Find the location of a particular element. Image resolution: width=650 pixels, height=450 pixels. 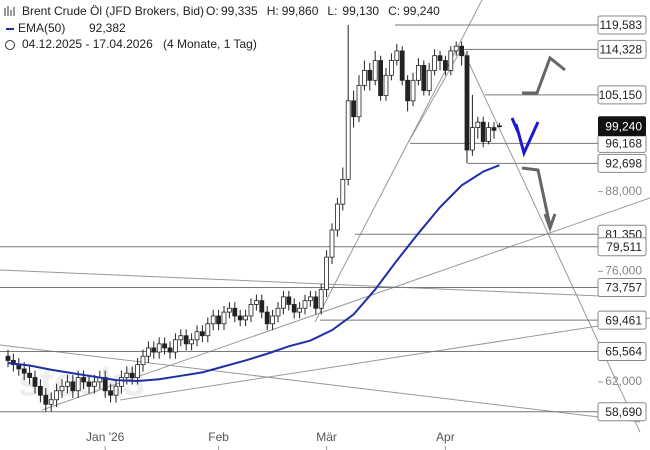

level-label: 58,690 is located at coordinates (623, 412).